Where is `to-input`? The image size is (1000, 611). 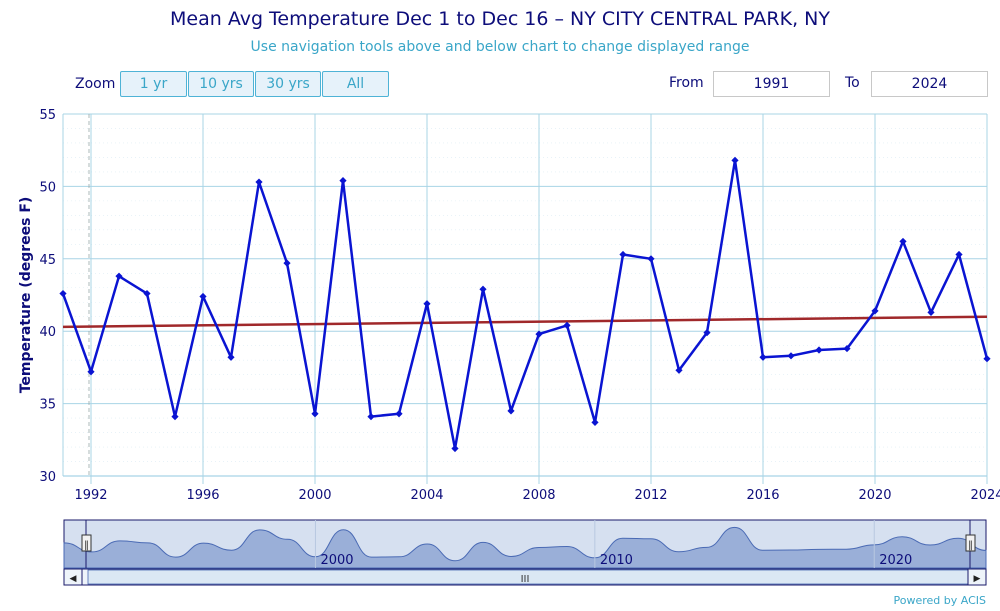
to-input is located at coordinates (929, 84).